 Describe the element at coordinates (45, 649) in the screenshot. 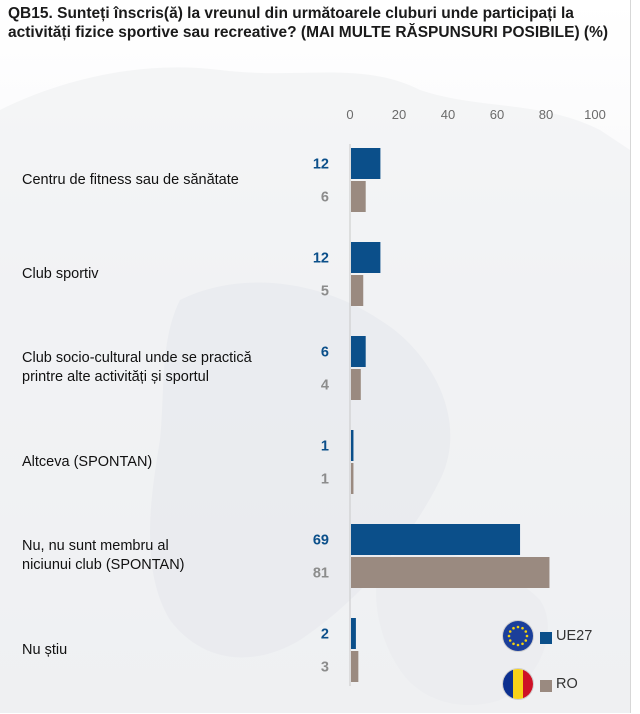

I see `category-label-line: Nu știu` at that location.